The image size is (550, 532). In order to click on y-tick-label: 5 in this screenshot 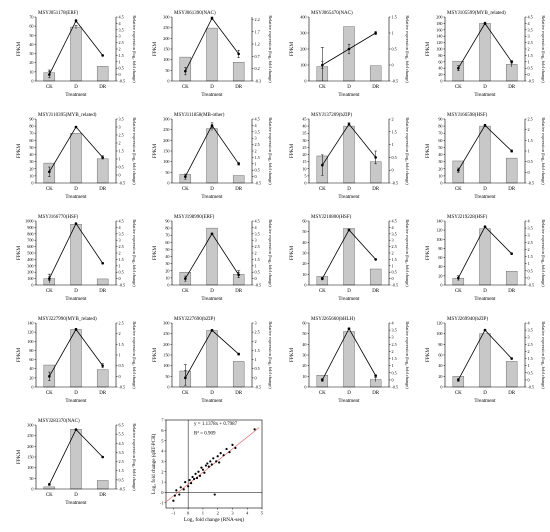, I will do `click(162, 440)`.